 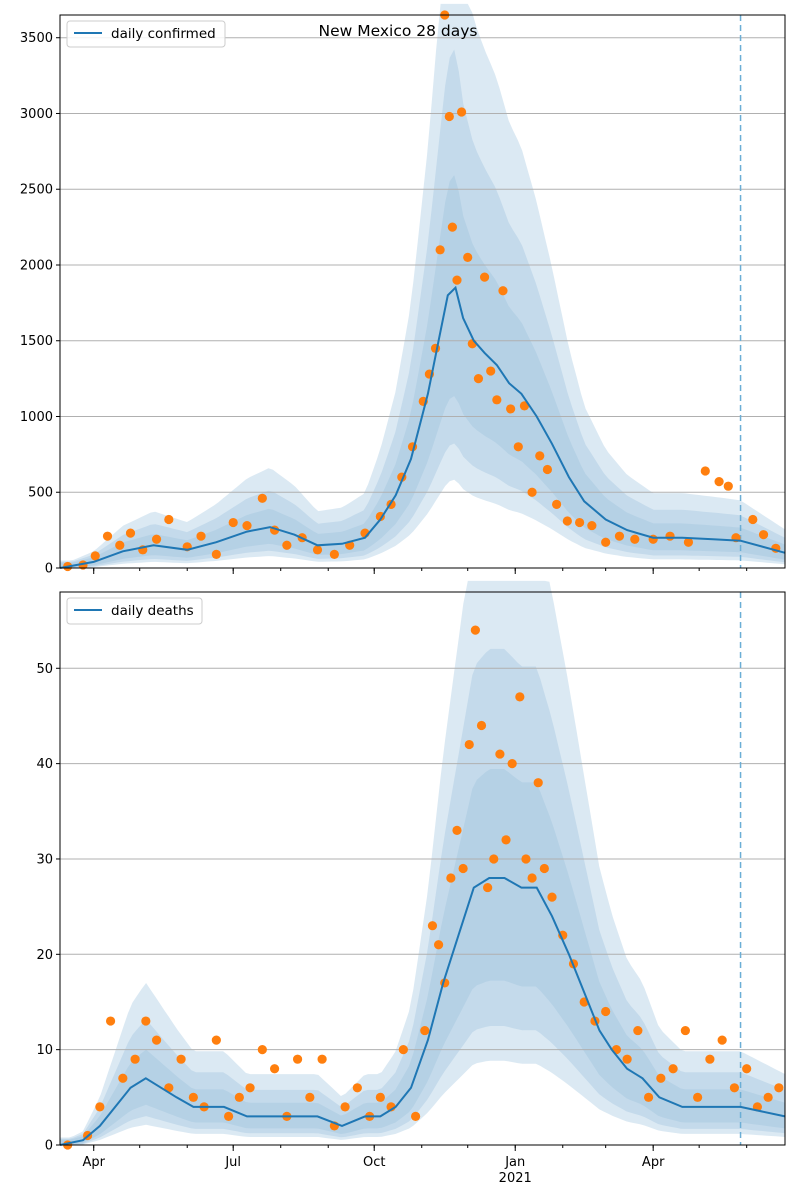 What do you see at coordinates (515, 1178) in the screenshot?
I see `deaths-xtick-year-label: 2021` at bounding box center [515, 1178].